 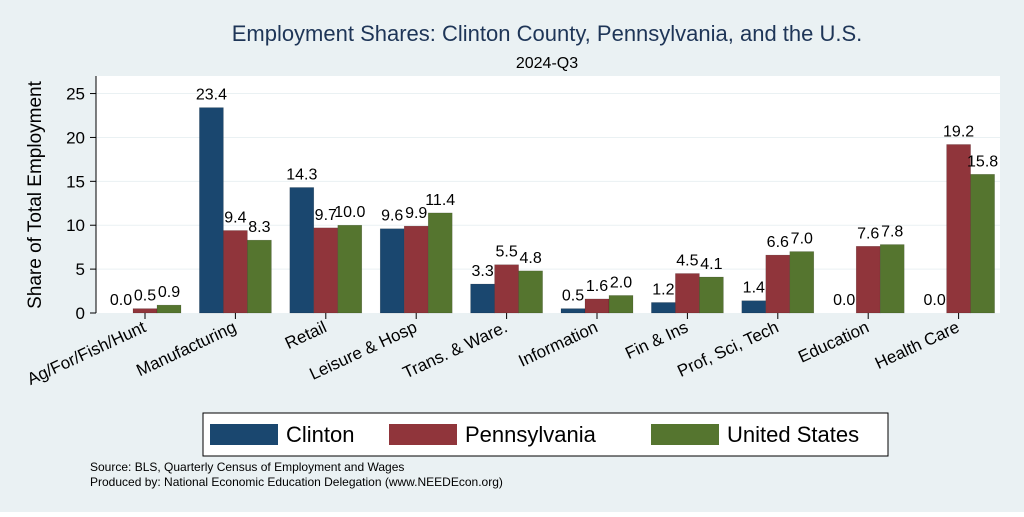 What do you see at coordinates (531, 434) in the screenshot?
I see `legend-label: Pennsylvania` at bounding box center [531, 434].